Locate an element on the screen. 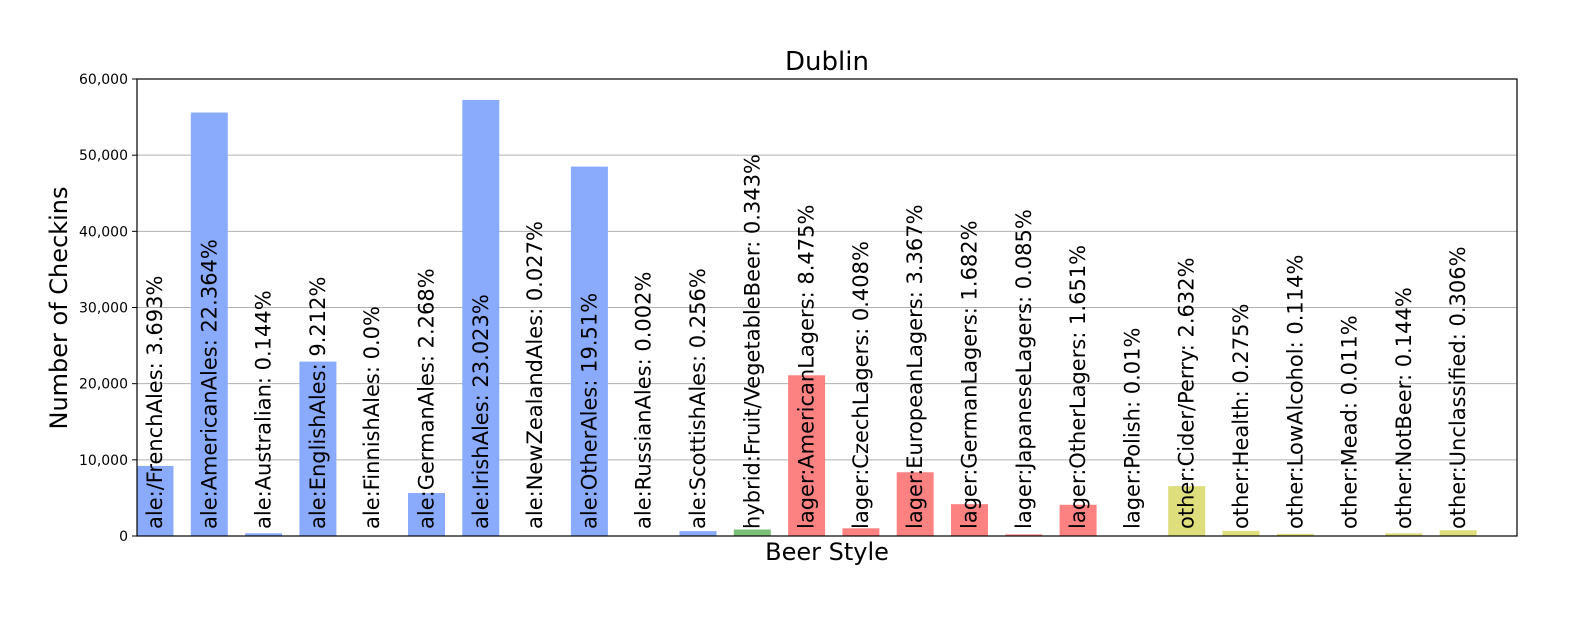  bar-label: ale:/FrenchAles: 3.693% is located at coordinates (155, 402).